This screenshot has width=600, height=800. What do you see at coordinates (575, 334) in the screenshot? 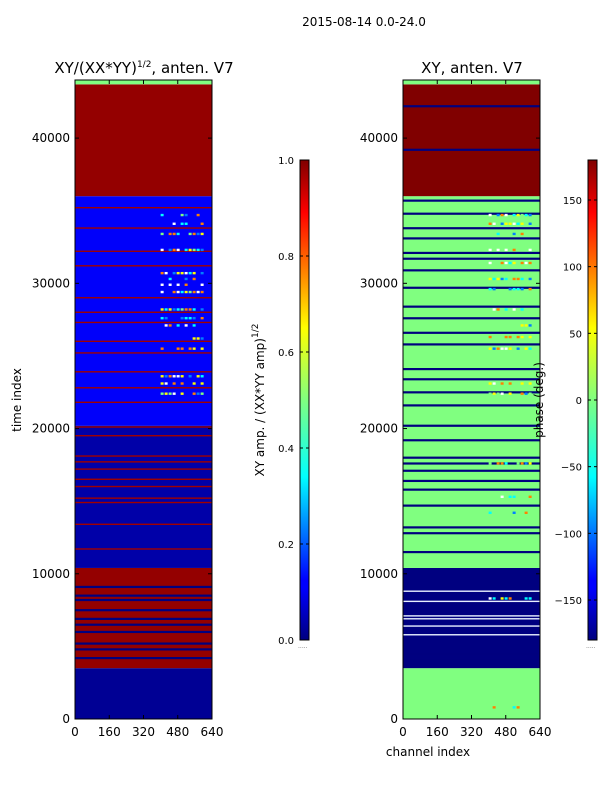
I see `colorbar-tick-label: 50` at bounding box center [575, 334].